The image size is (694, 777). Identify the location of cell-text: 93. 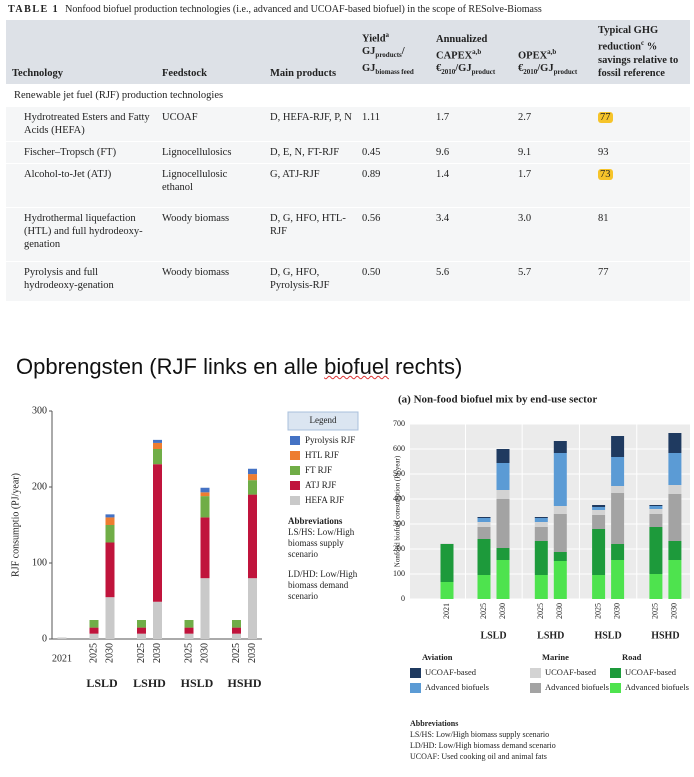
(603, 152).